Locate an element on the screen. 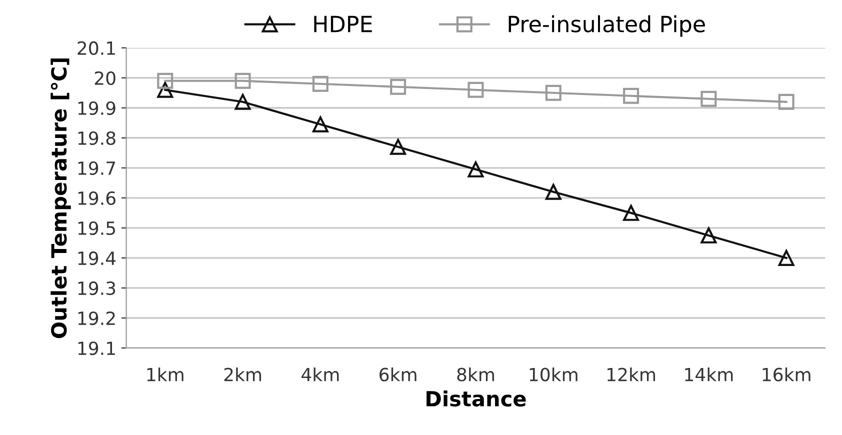  y-tick-label: 19.2 is located at coordinates (96, 318).